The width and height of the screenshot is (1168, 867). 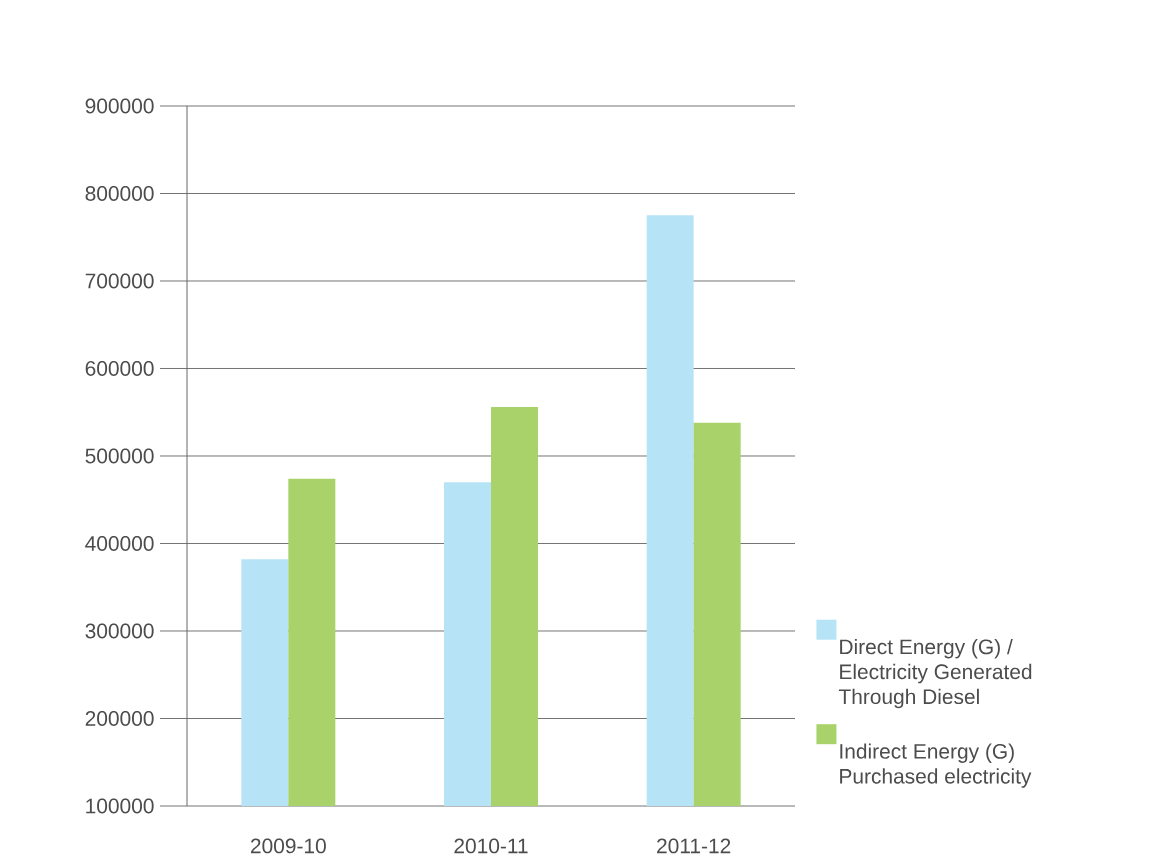 I want to click on y-tick-label: 500000, so click(x=119, y=456).